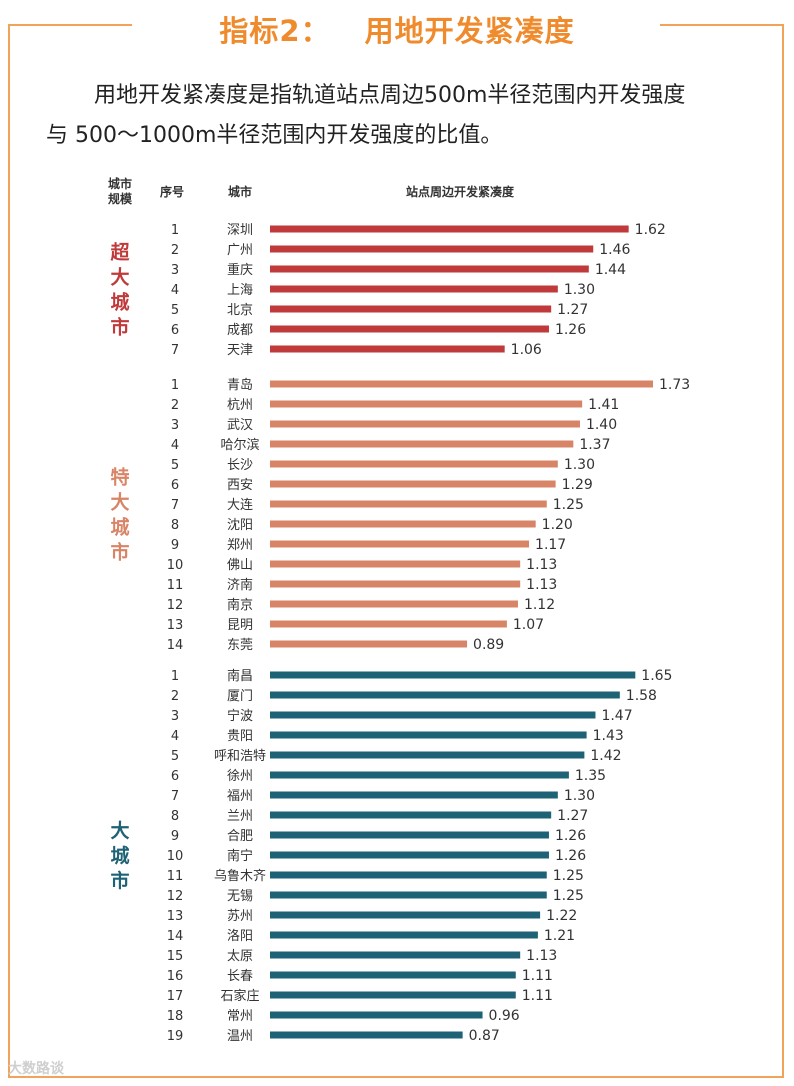 The image size is (794, 1086). Describe the element at coordinates (36, 1069) in the screenshot. I see `watermark: 大数路谈` at that location.